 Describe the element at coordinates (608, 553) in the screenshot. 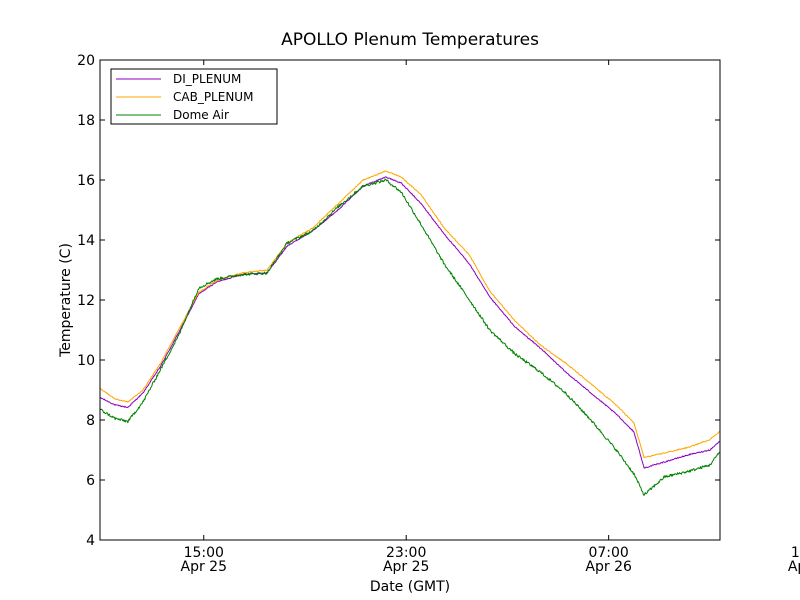

I see `x-tick-time-label: 07:00` at that location.